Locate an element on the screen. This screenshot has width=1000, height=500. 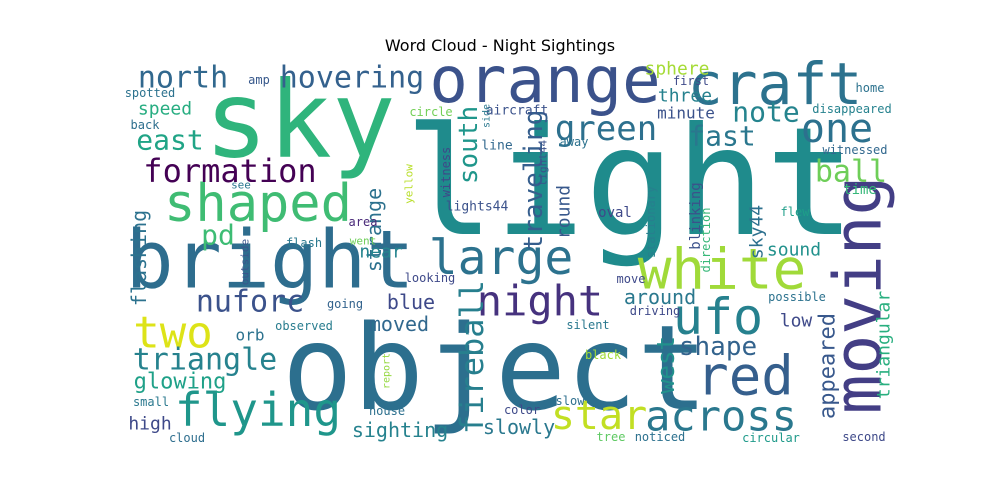
word-disappeared: disappeared is located at coordinates (851, 109).